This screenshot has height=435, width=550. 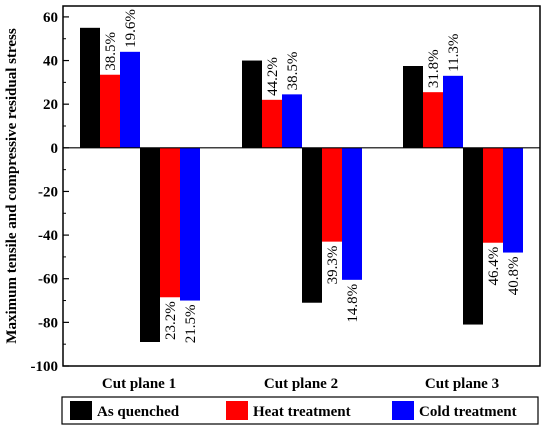 What do you see at coordinates (468, 412) in the screenshot?
I see `legend-label: Cold treatment` at bounding box center [468, 412].